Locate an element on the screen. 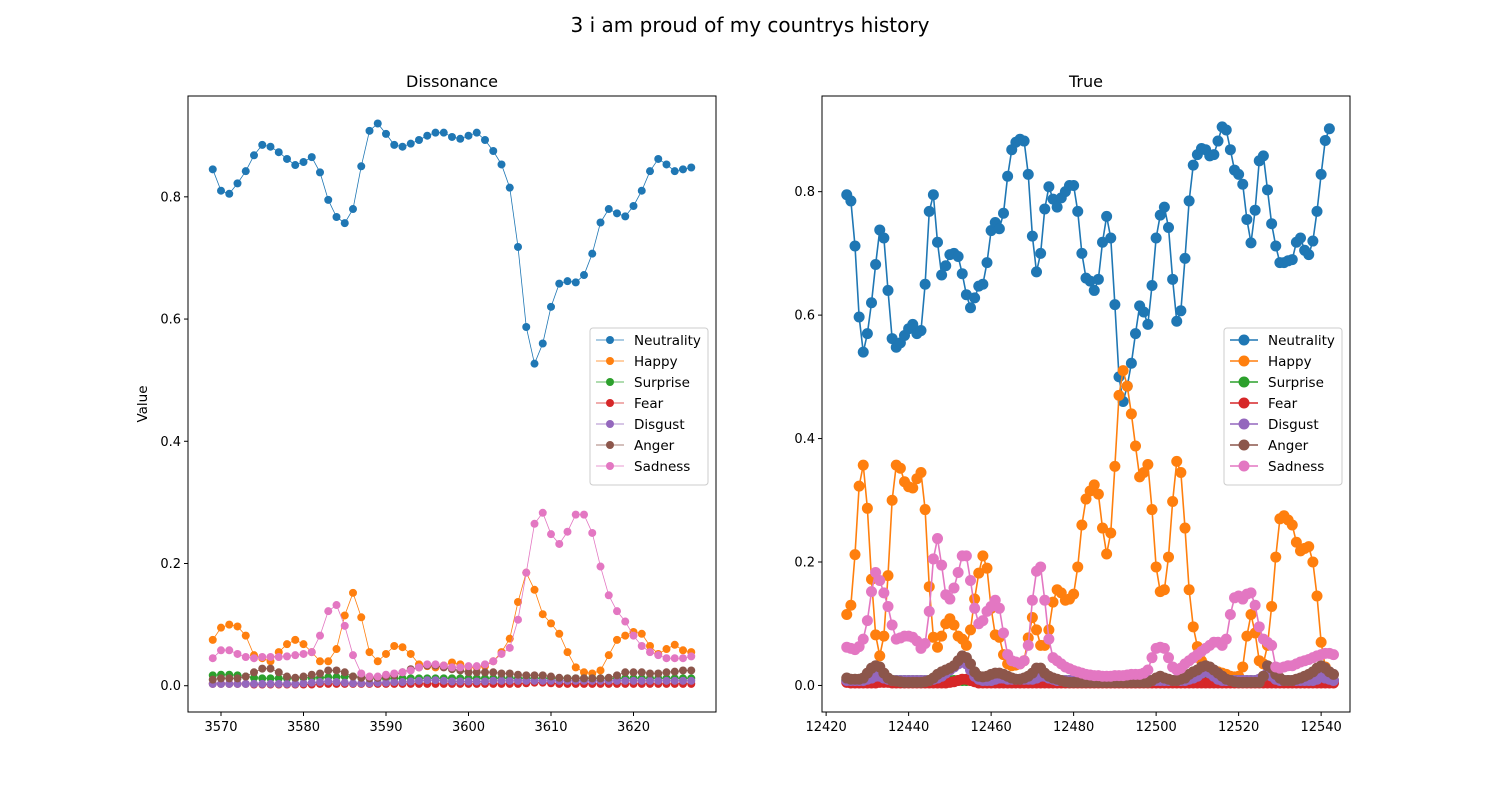 Image resolution: width=1500 pixels, height=800 pixels. true-anger-point is located at coordinates (1263, 676).